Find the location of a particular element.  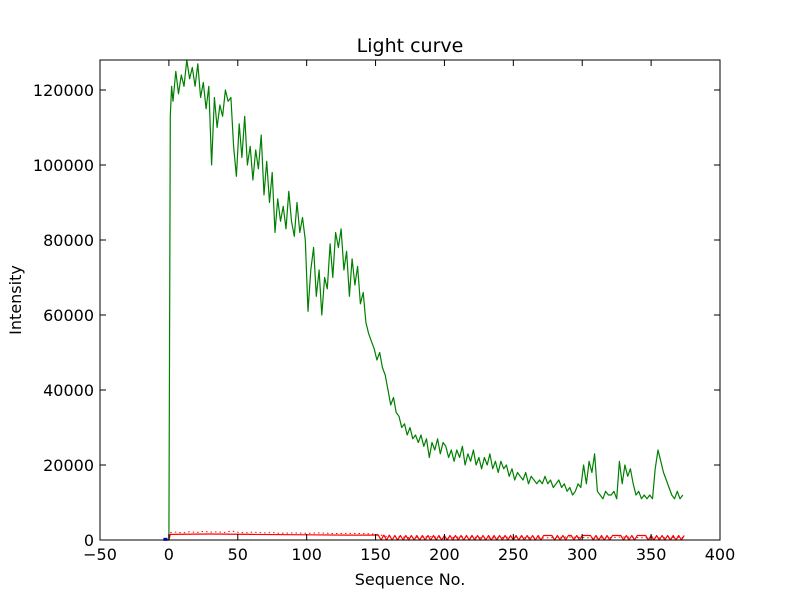

y-axis-title: Intensity is located at coordinates (15, 300).